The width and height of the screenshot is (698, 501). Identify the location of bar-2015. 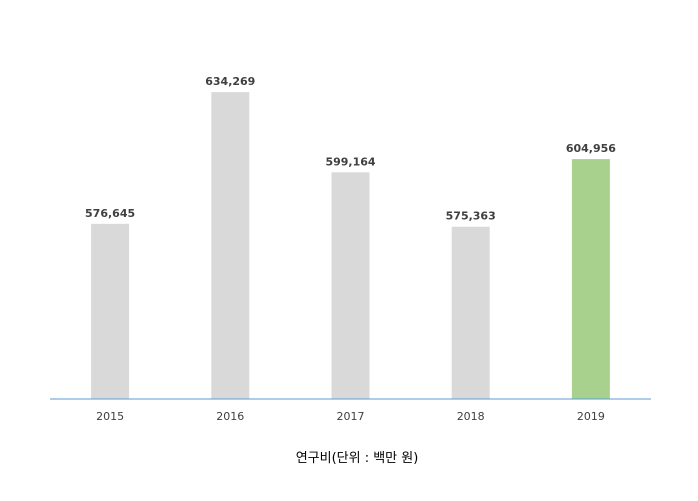
(110, 311).